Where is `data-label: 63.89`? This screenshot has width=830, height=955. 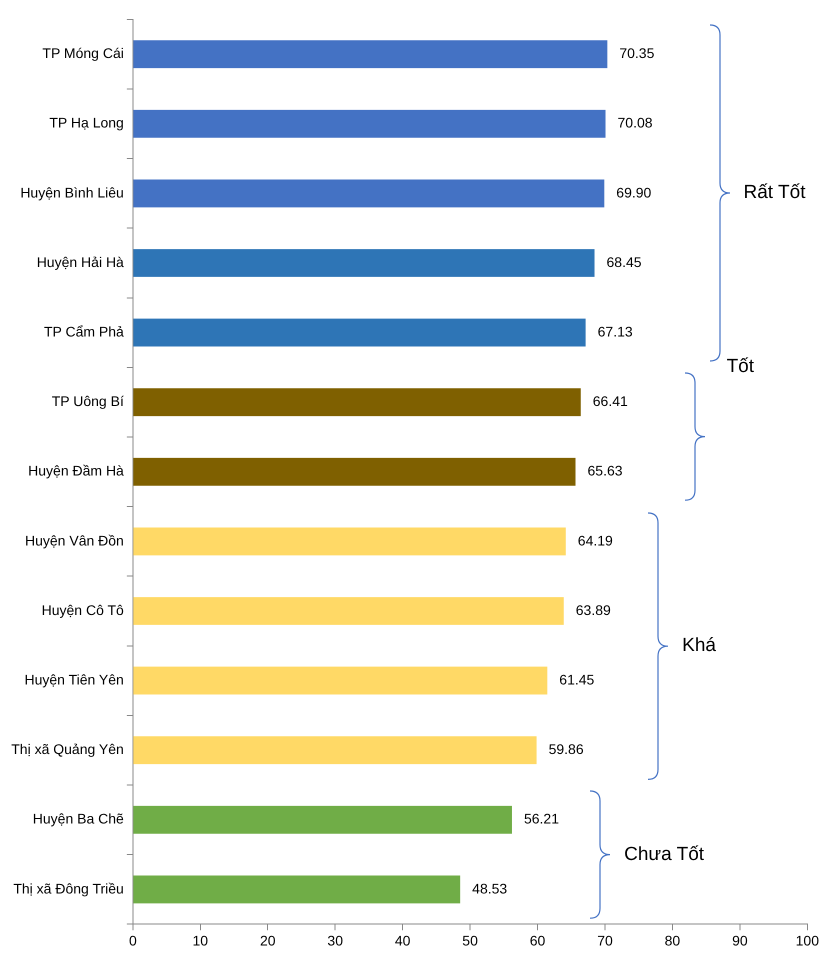
data-label: 63.89 is located at coordinates (594, 610).